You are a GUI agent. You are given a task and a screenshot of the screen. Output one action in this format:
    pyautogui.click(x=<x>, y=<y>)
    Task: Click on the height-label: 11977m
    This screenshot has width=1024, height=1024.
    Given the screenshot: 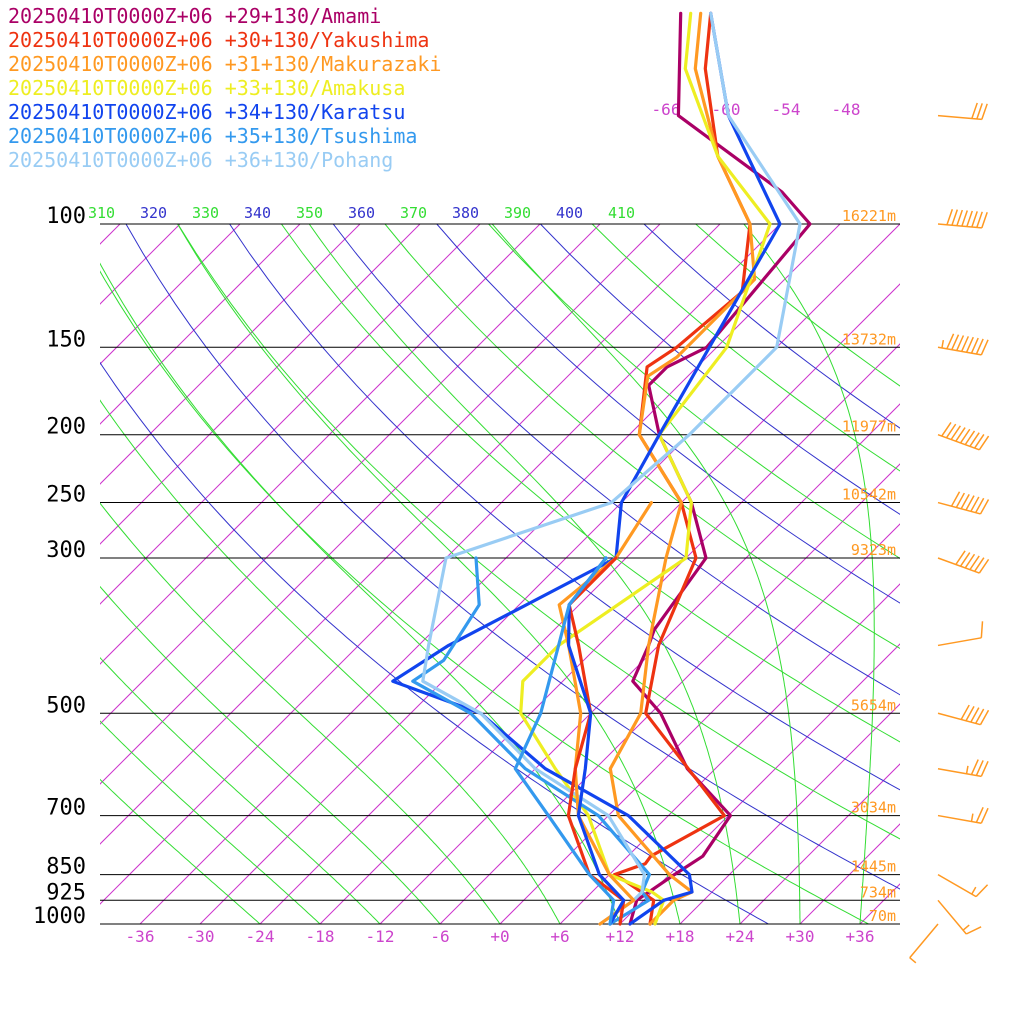 What is the action you would take?
    pyautogui.click(x=869, y=427)
    